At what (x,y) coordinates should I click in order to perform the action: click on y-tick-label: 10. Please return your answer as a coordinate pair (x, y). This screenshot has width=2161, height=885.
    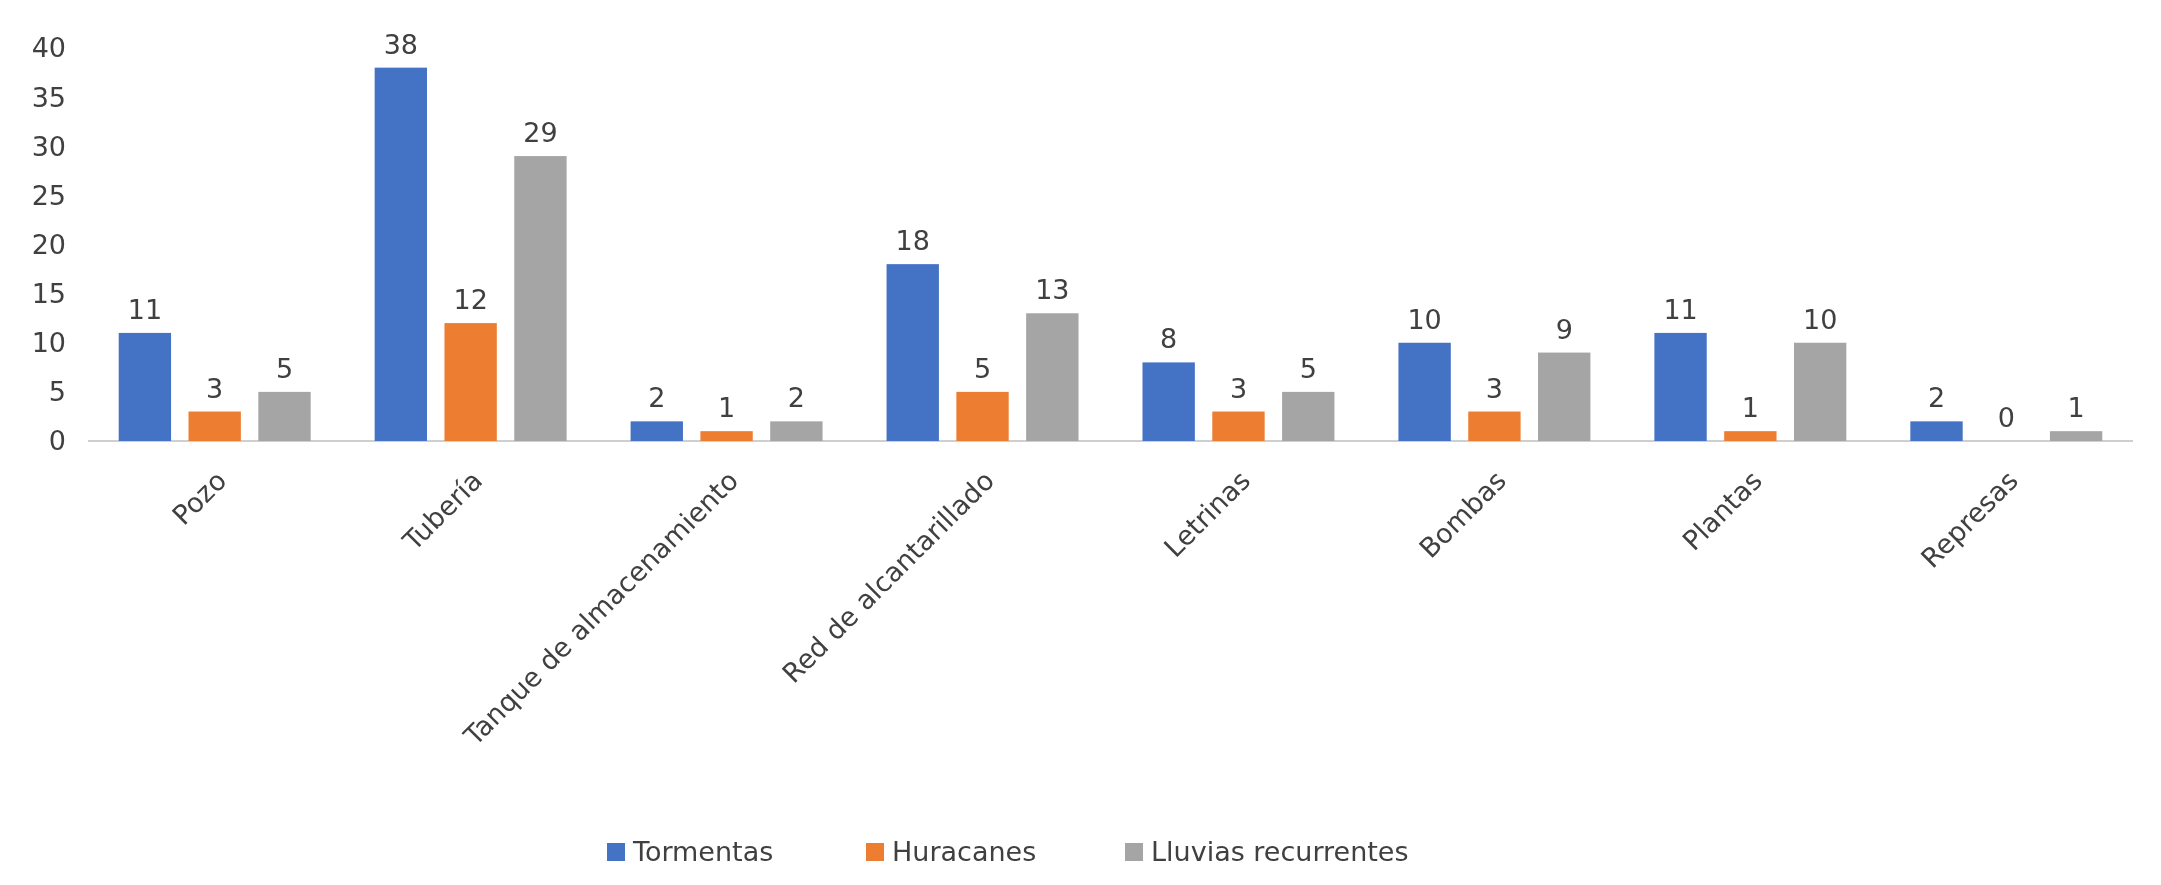
    Looking at the image, I should click on (48, 343).